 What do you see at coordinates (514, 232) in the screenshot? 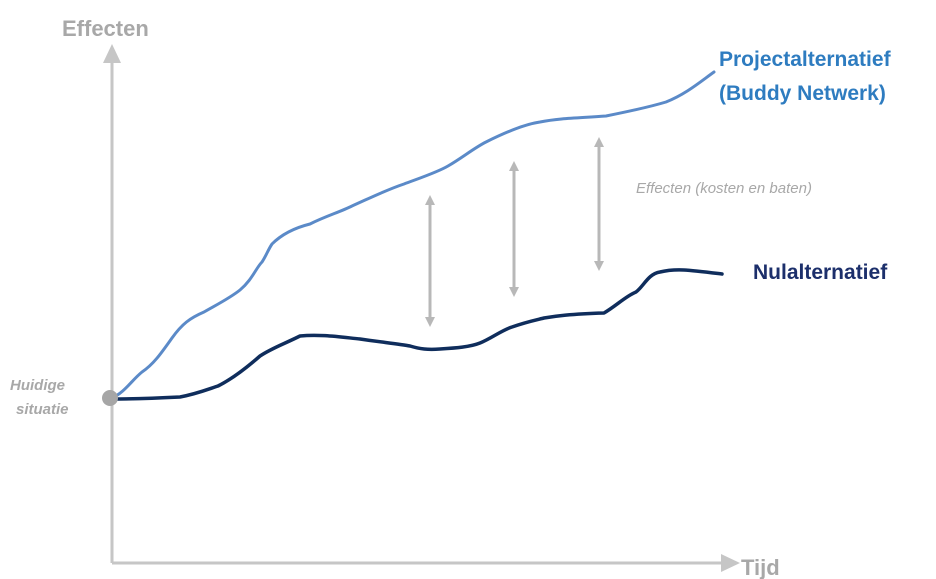
I see `effect-arrows` at bounding box center [514, 232].